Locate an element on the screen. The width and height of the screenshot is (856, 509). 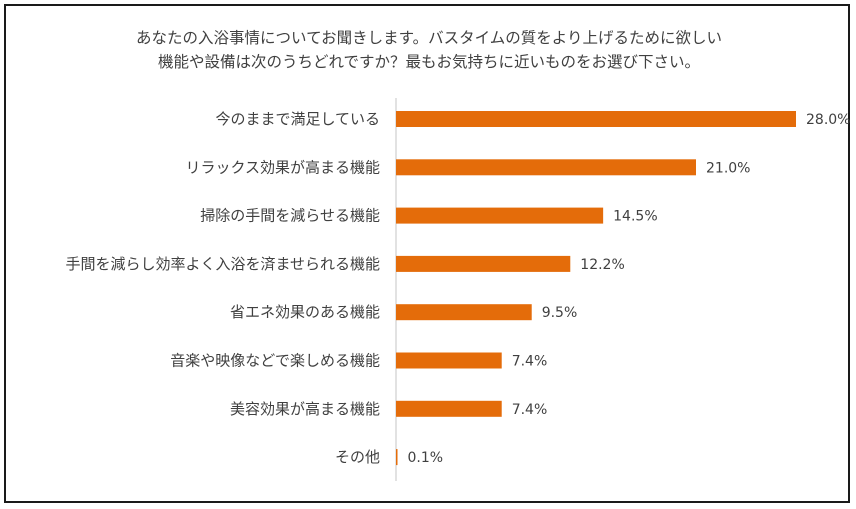
category-label: その他 is located at coordinates (357, 457).